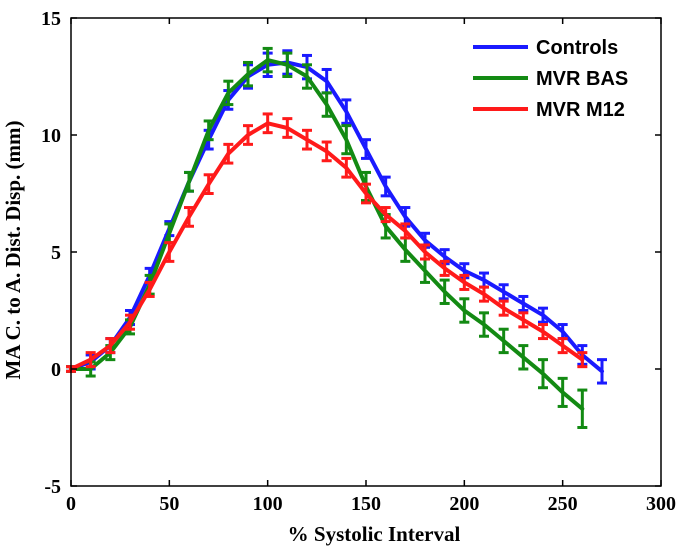  I want to click on x-tick-label: 100, so click(268, 504).